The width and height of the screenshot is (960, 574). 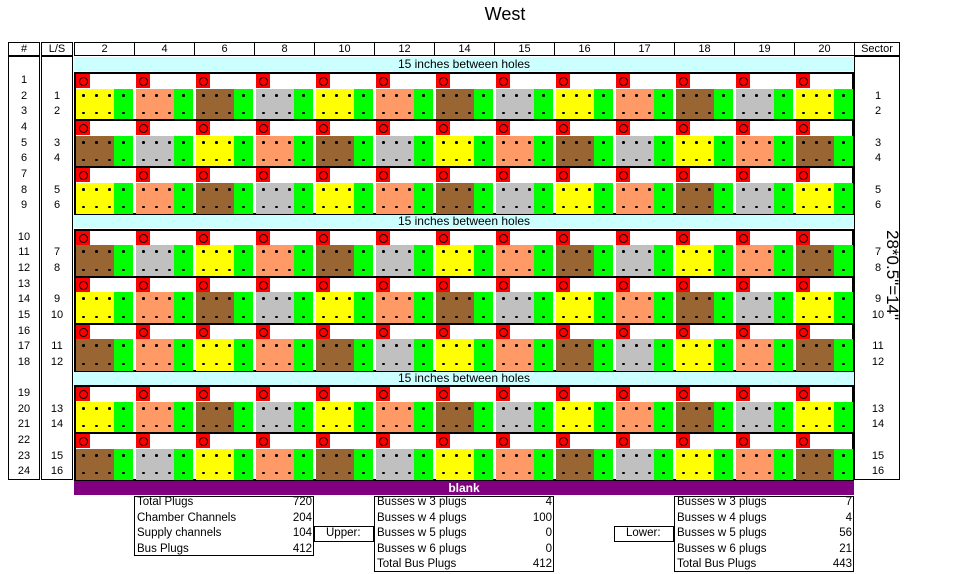 I want to click on ls-label: 16, so click(x=57, y=471).